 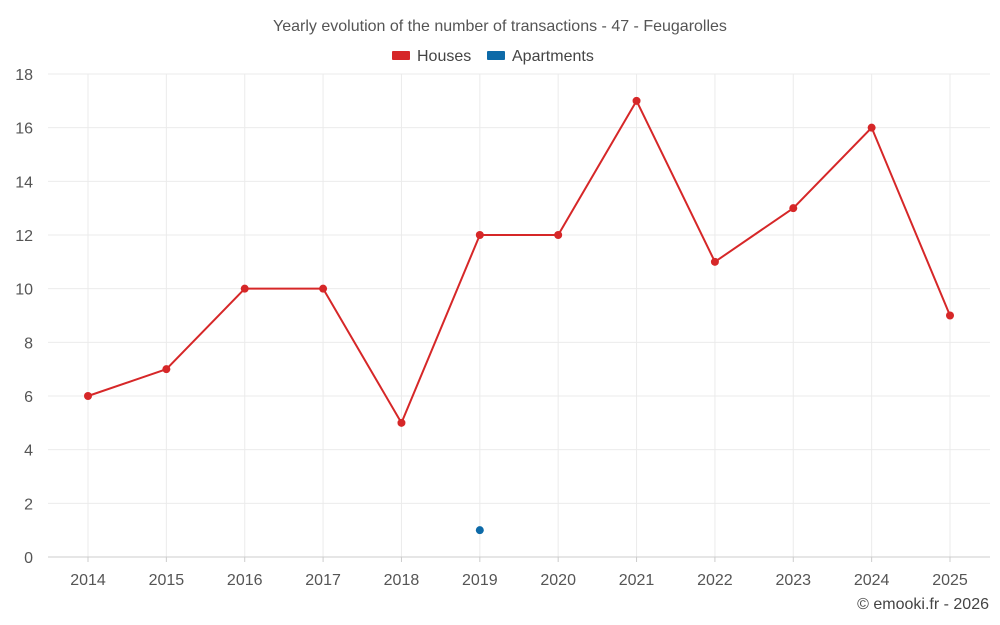 I want to click on x-tick-label-2019: 2019, so click(x=480, y=580).